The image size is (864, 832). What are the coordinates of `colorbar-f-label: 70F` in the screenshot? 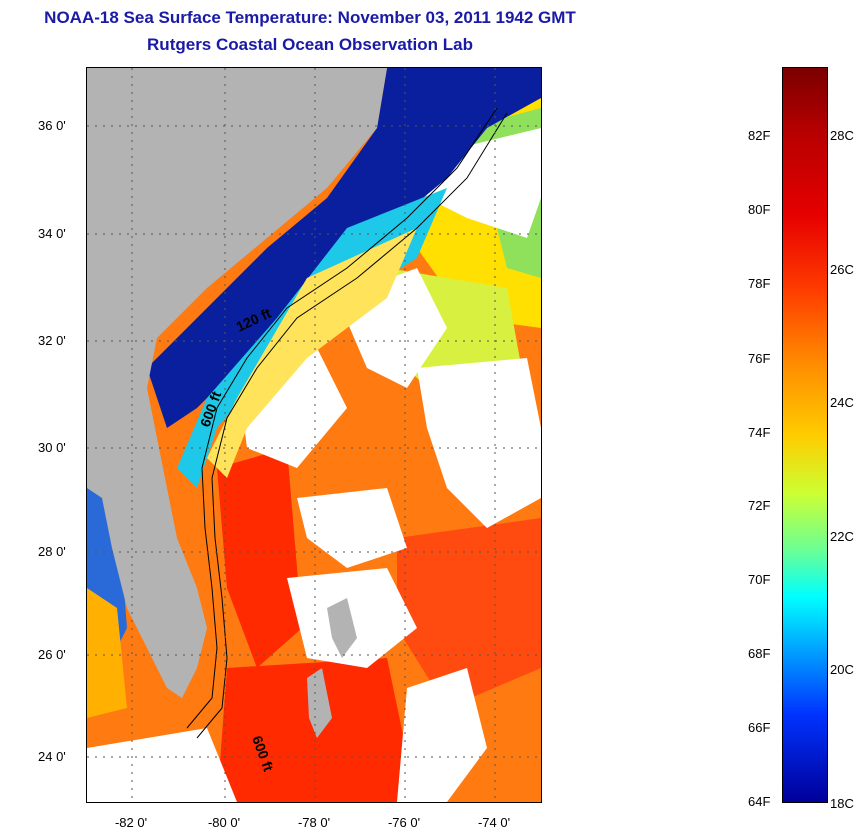 It's located at (759, 579).